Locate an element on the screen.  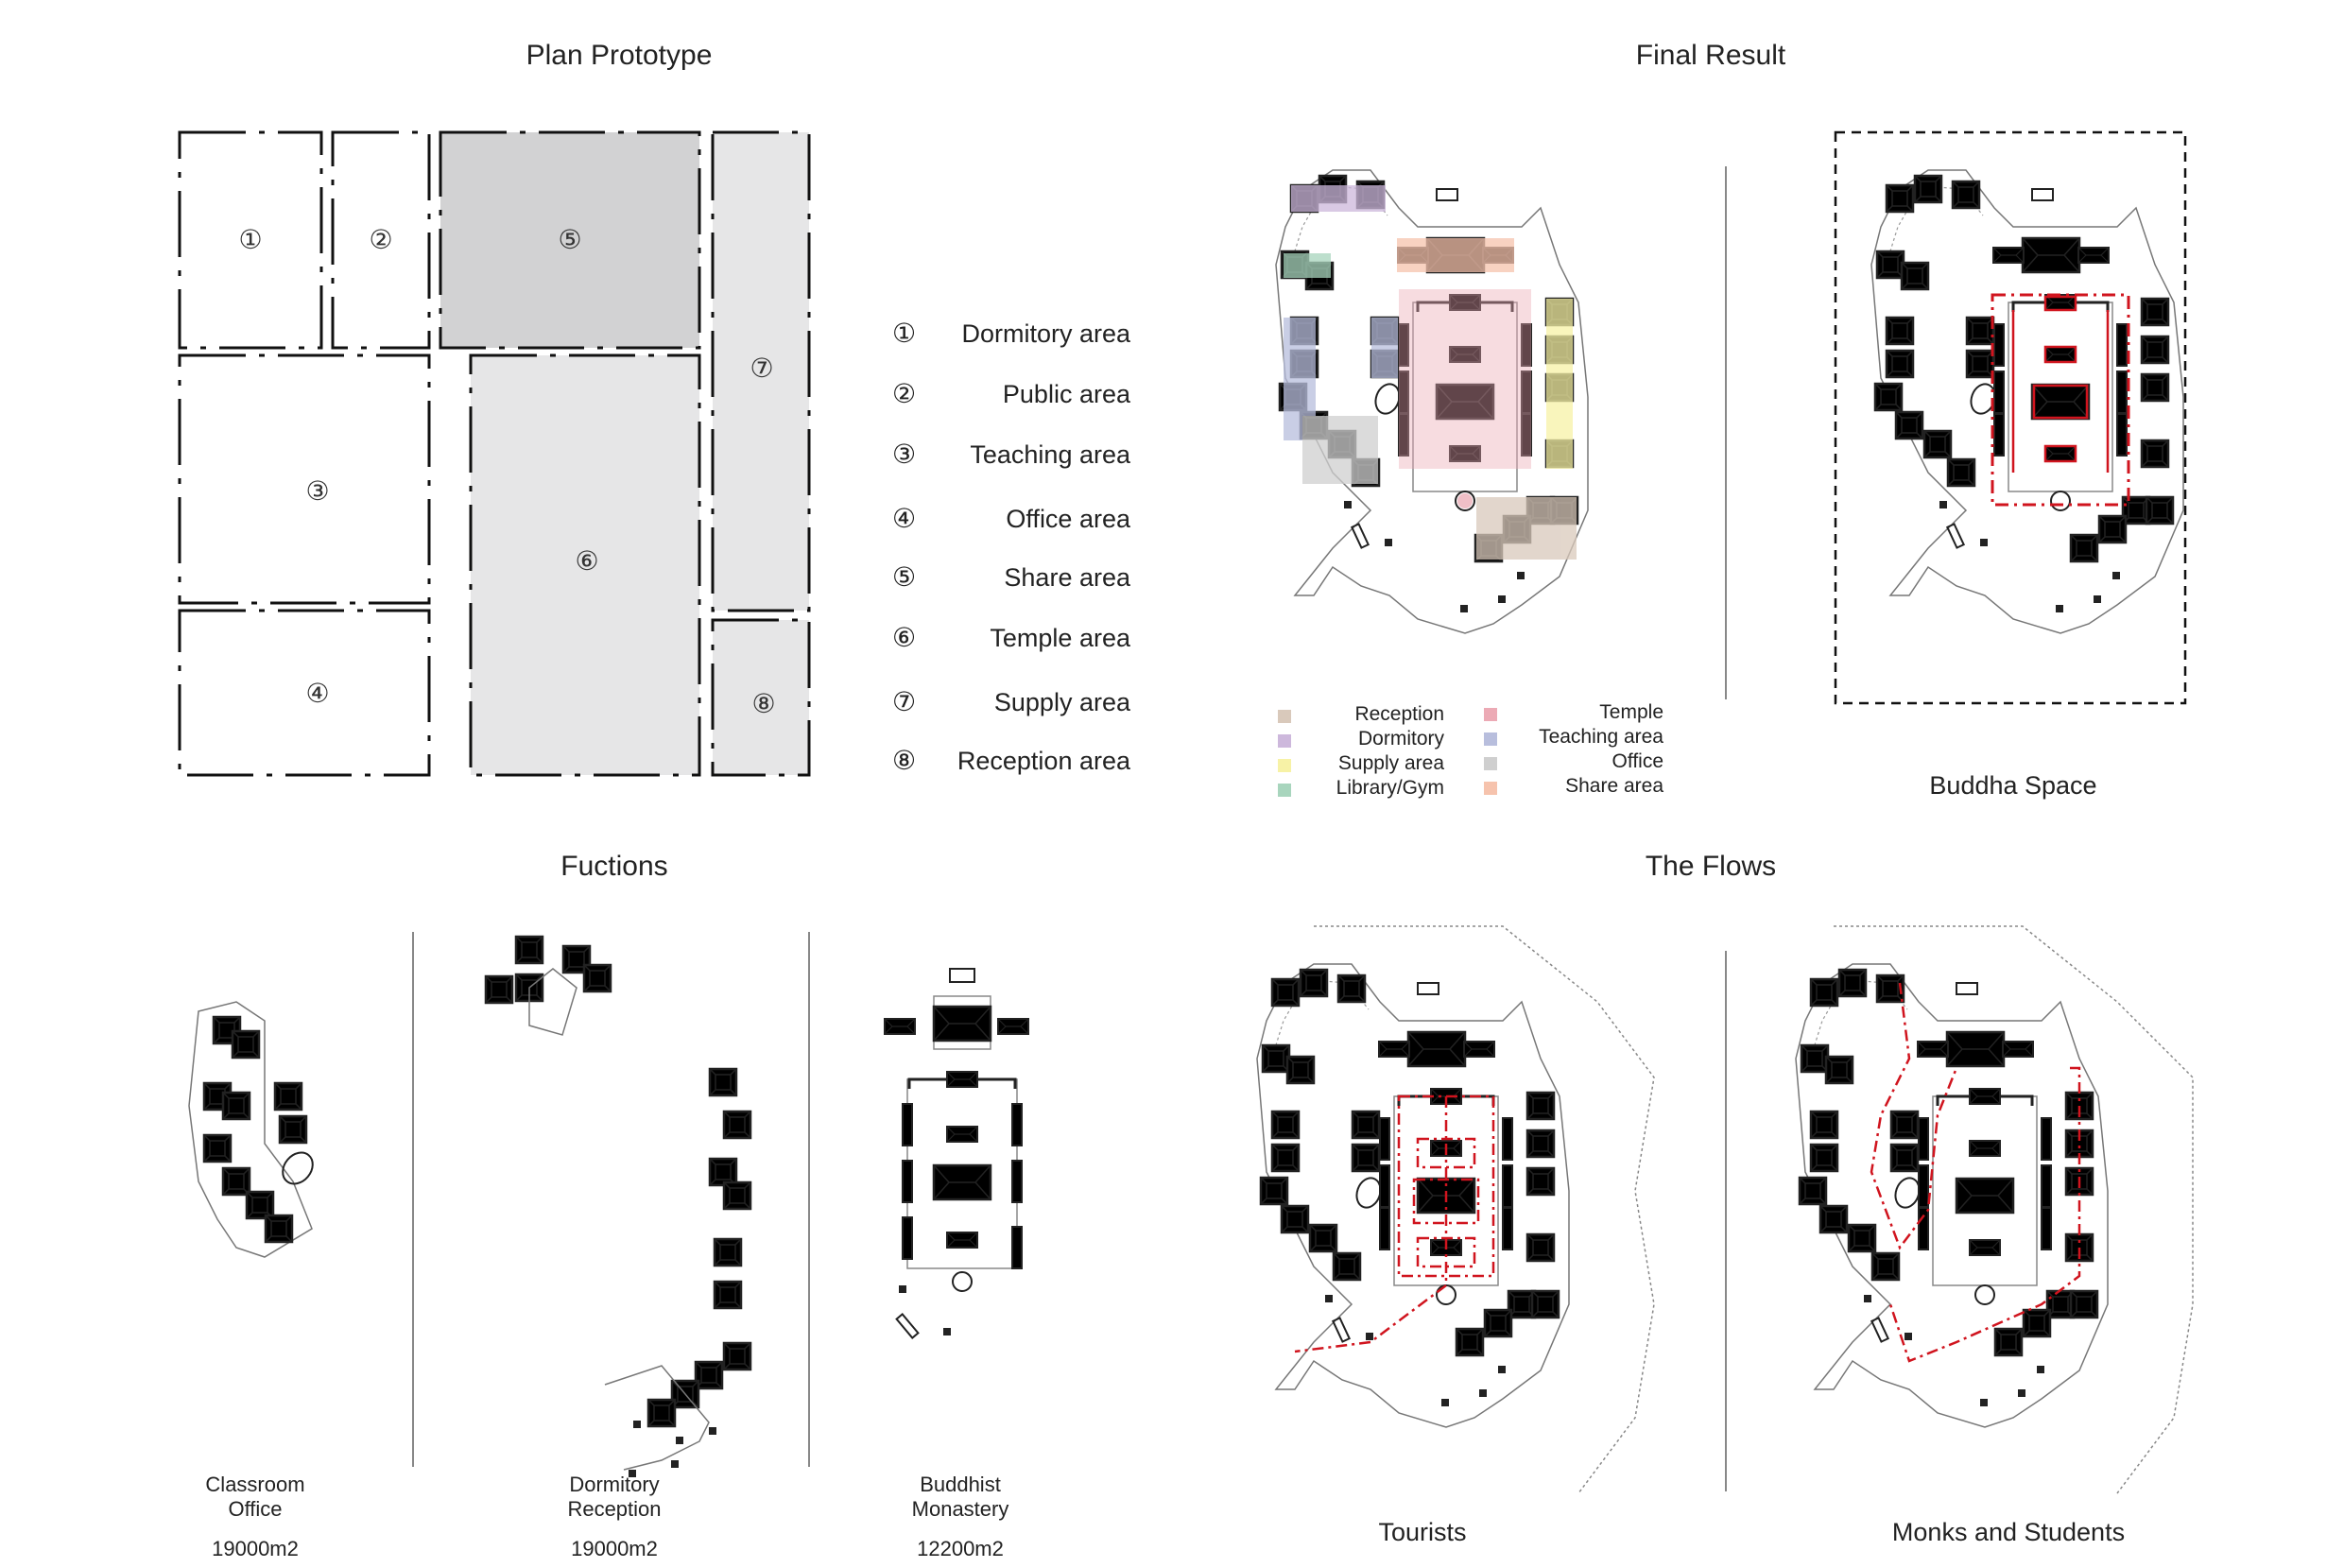
final-result-title: Final Result is located at coordinates (1710, 55).